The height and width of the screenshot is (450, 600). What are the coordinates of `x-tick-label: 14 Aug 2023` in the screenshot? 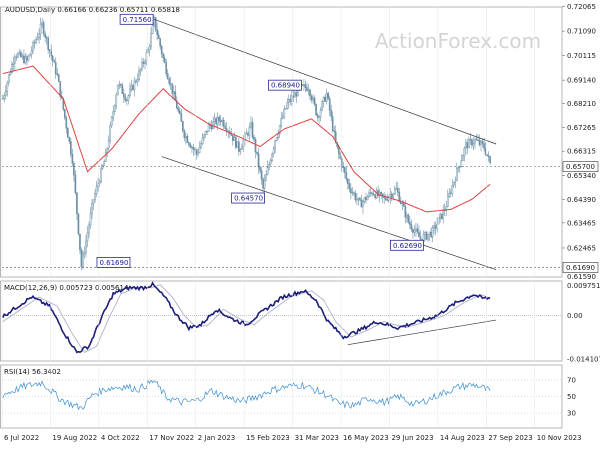 It's located at (462, 438).